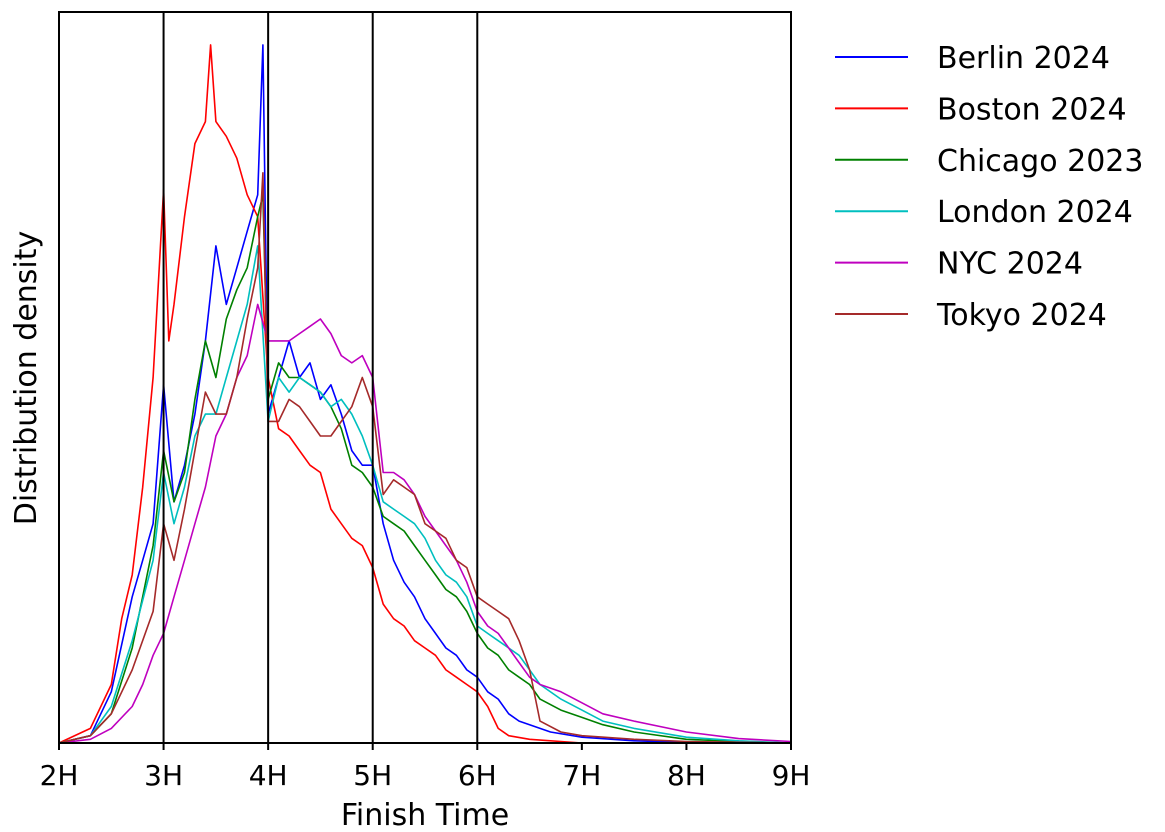  I want to click on legend-label: London 2024, so click(1035, 212).